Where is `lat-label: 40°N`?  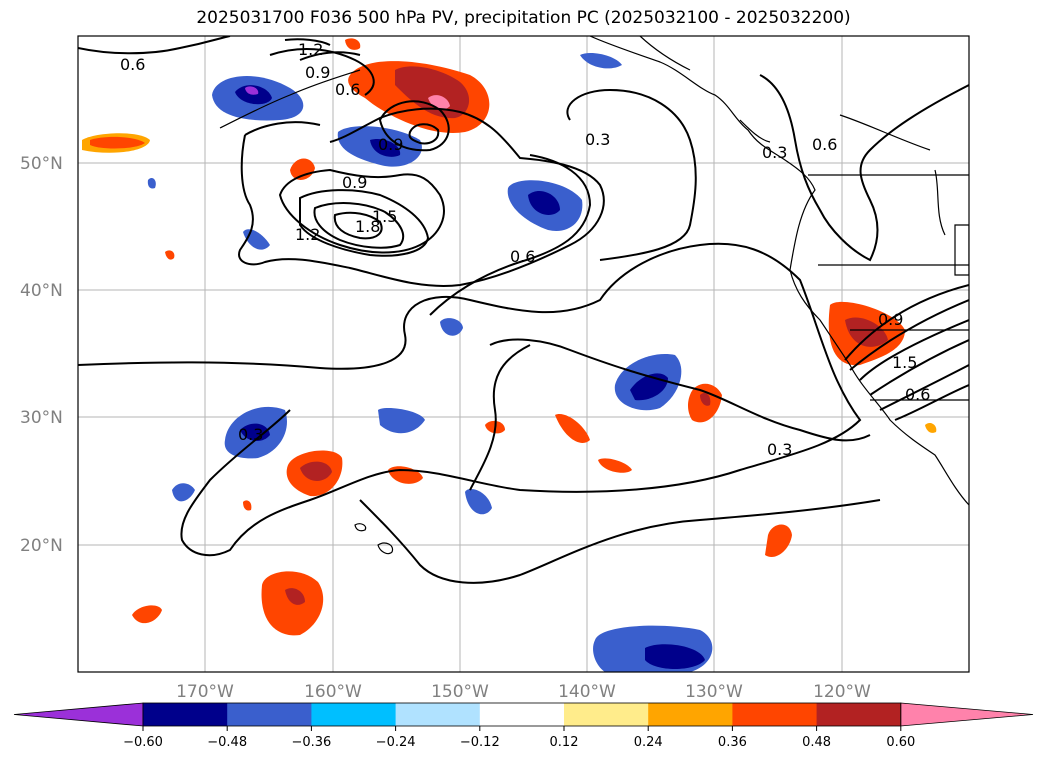
lat-label: 40°N is located at coordinates (41, 291).